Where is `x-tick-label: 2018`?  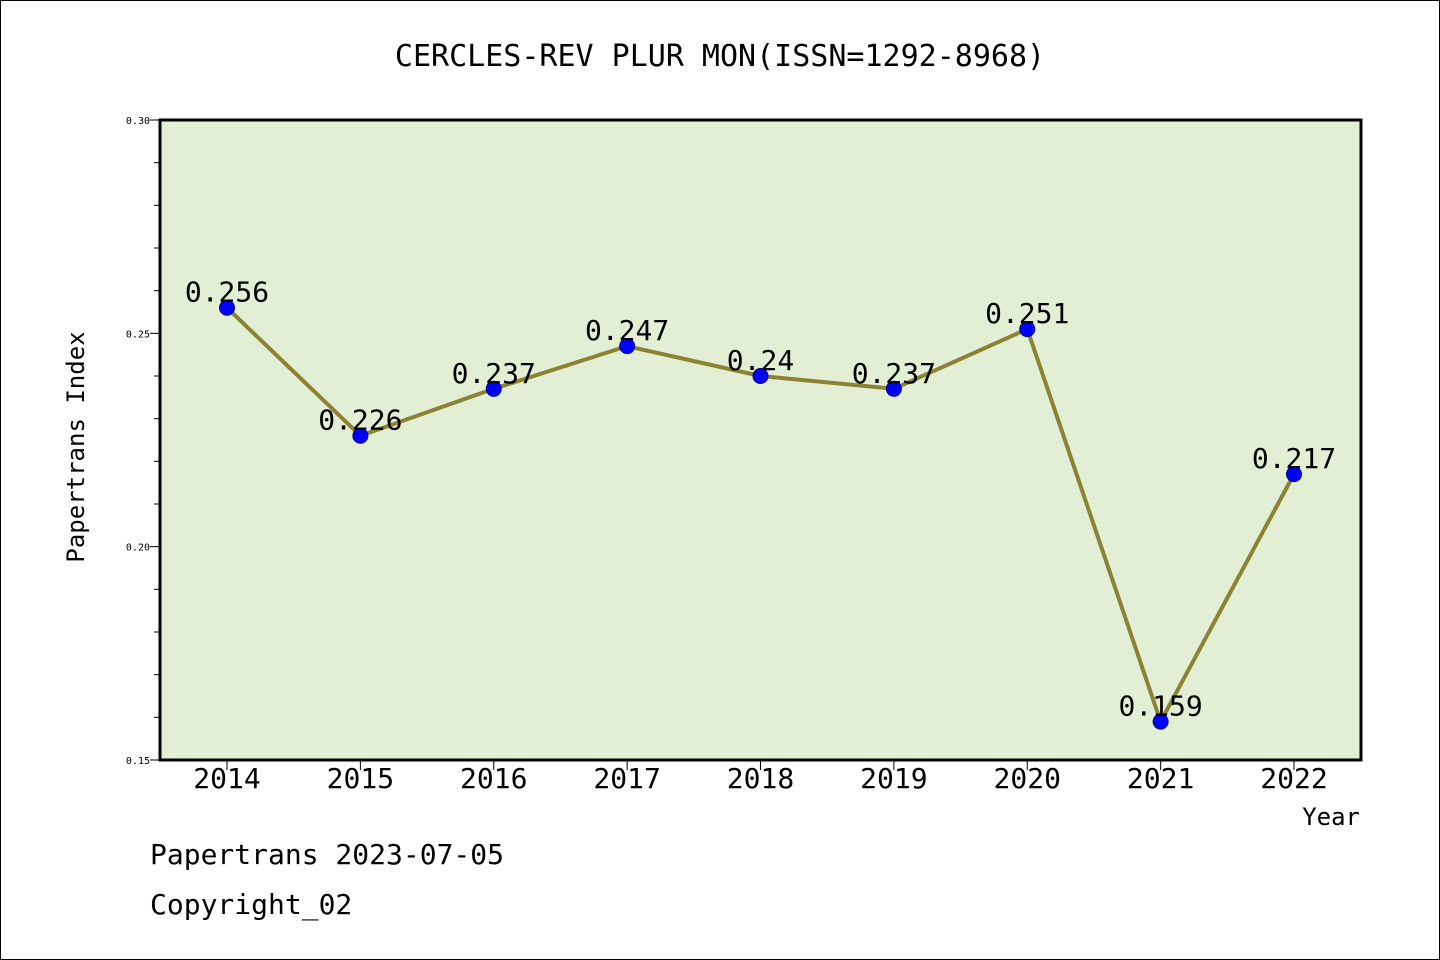
x-tick-label: 2018 is located at coordinates (760, 778).